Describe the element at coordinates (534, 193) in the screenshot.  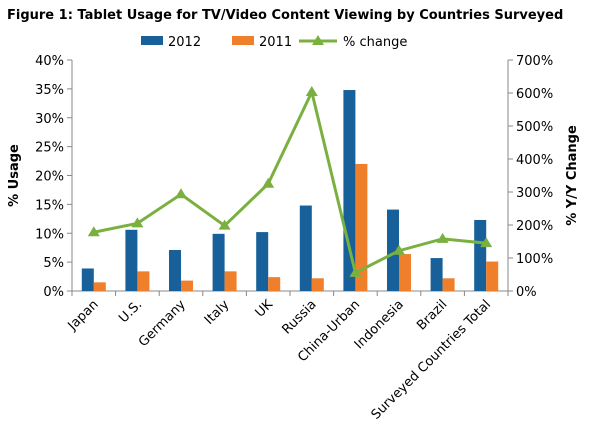
I see `y2-tick-label: 300%` at that location.